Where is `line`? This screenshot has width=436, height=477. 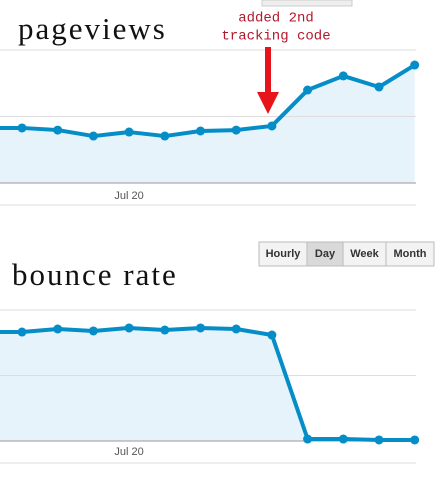 line is located at coordinates (218, 101).